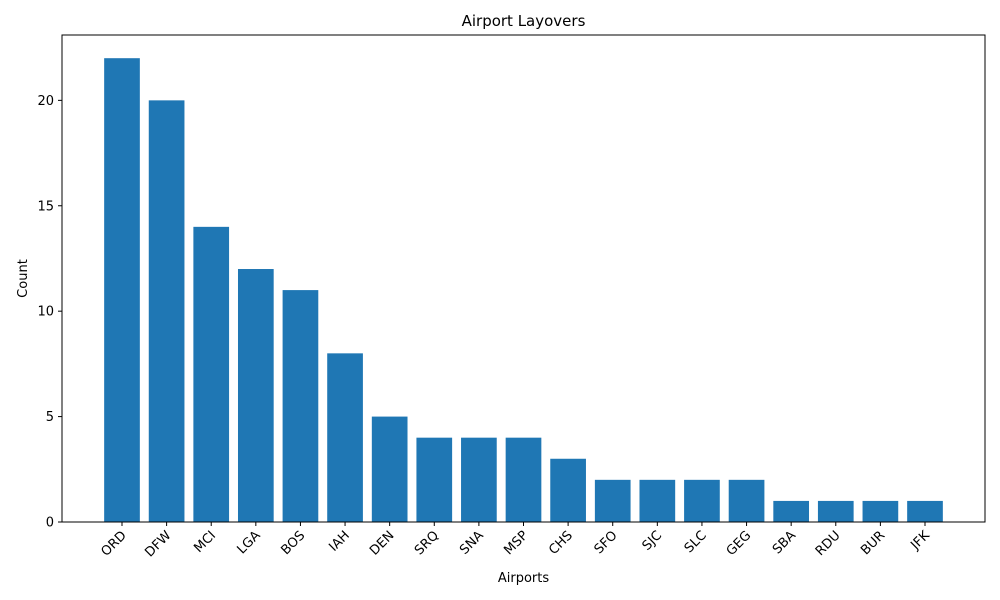  I want to click on x-axis-label: Airports, so click(523, 578).